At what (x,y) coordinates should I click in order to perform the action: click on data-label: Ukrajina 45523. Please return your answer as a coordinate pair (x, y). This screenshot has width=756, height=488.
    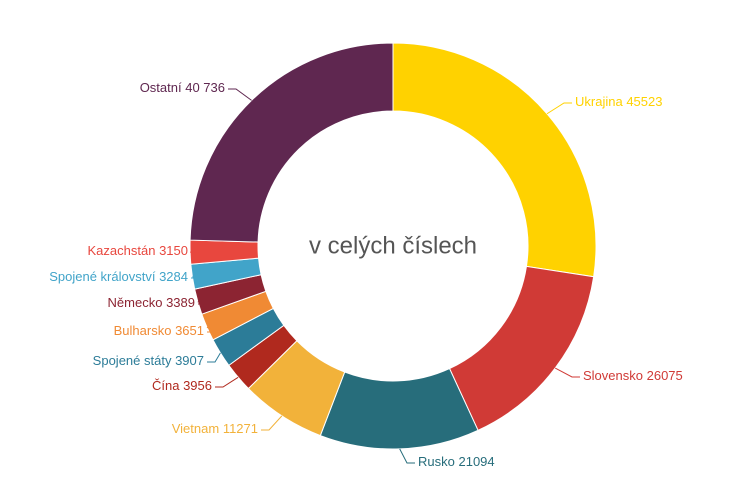
    Looking at the image, I should click on (618, 101).